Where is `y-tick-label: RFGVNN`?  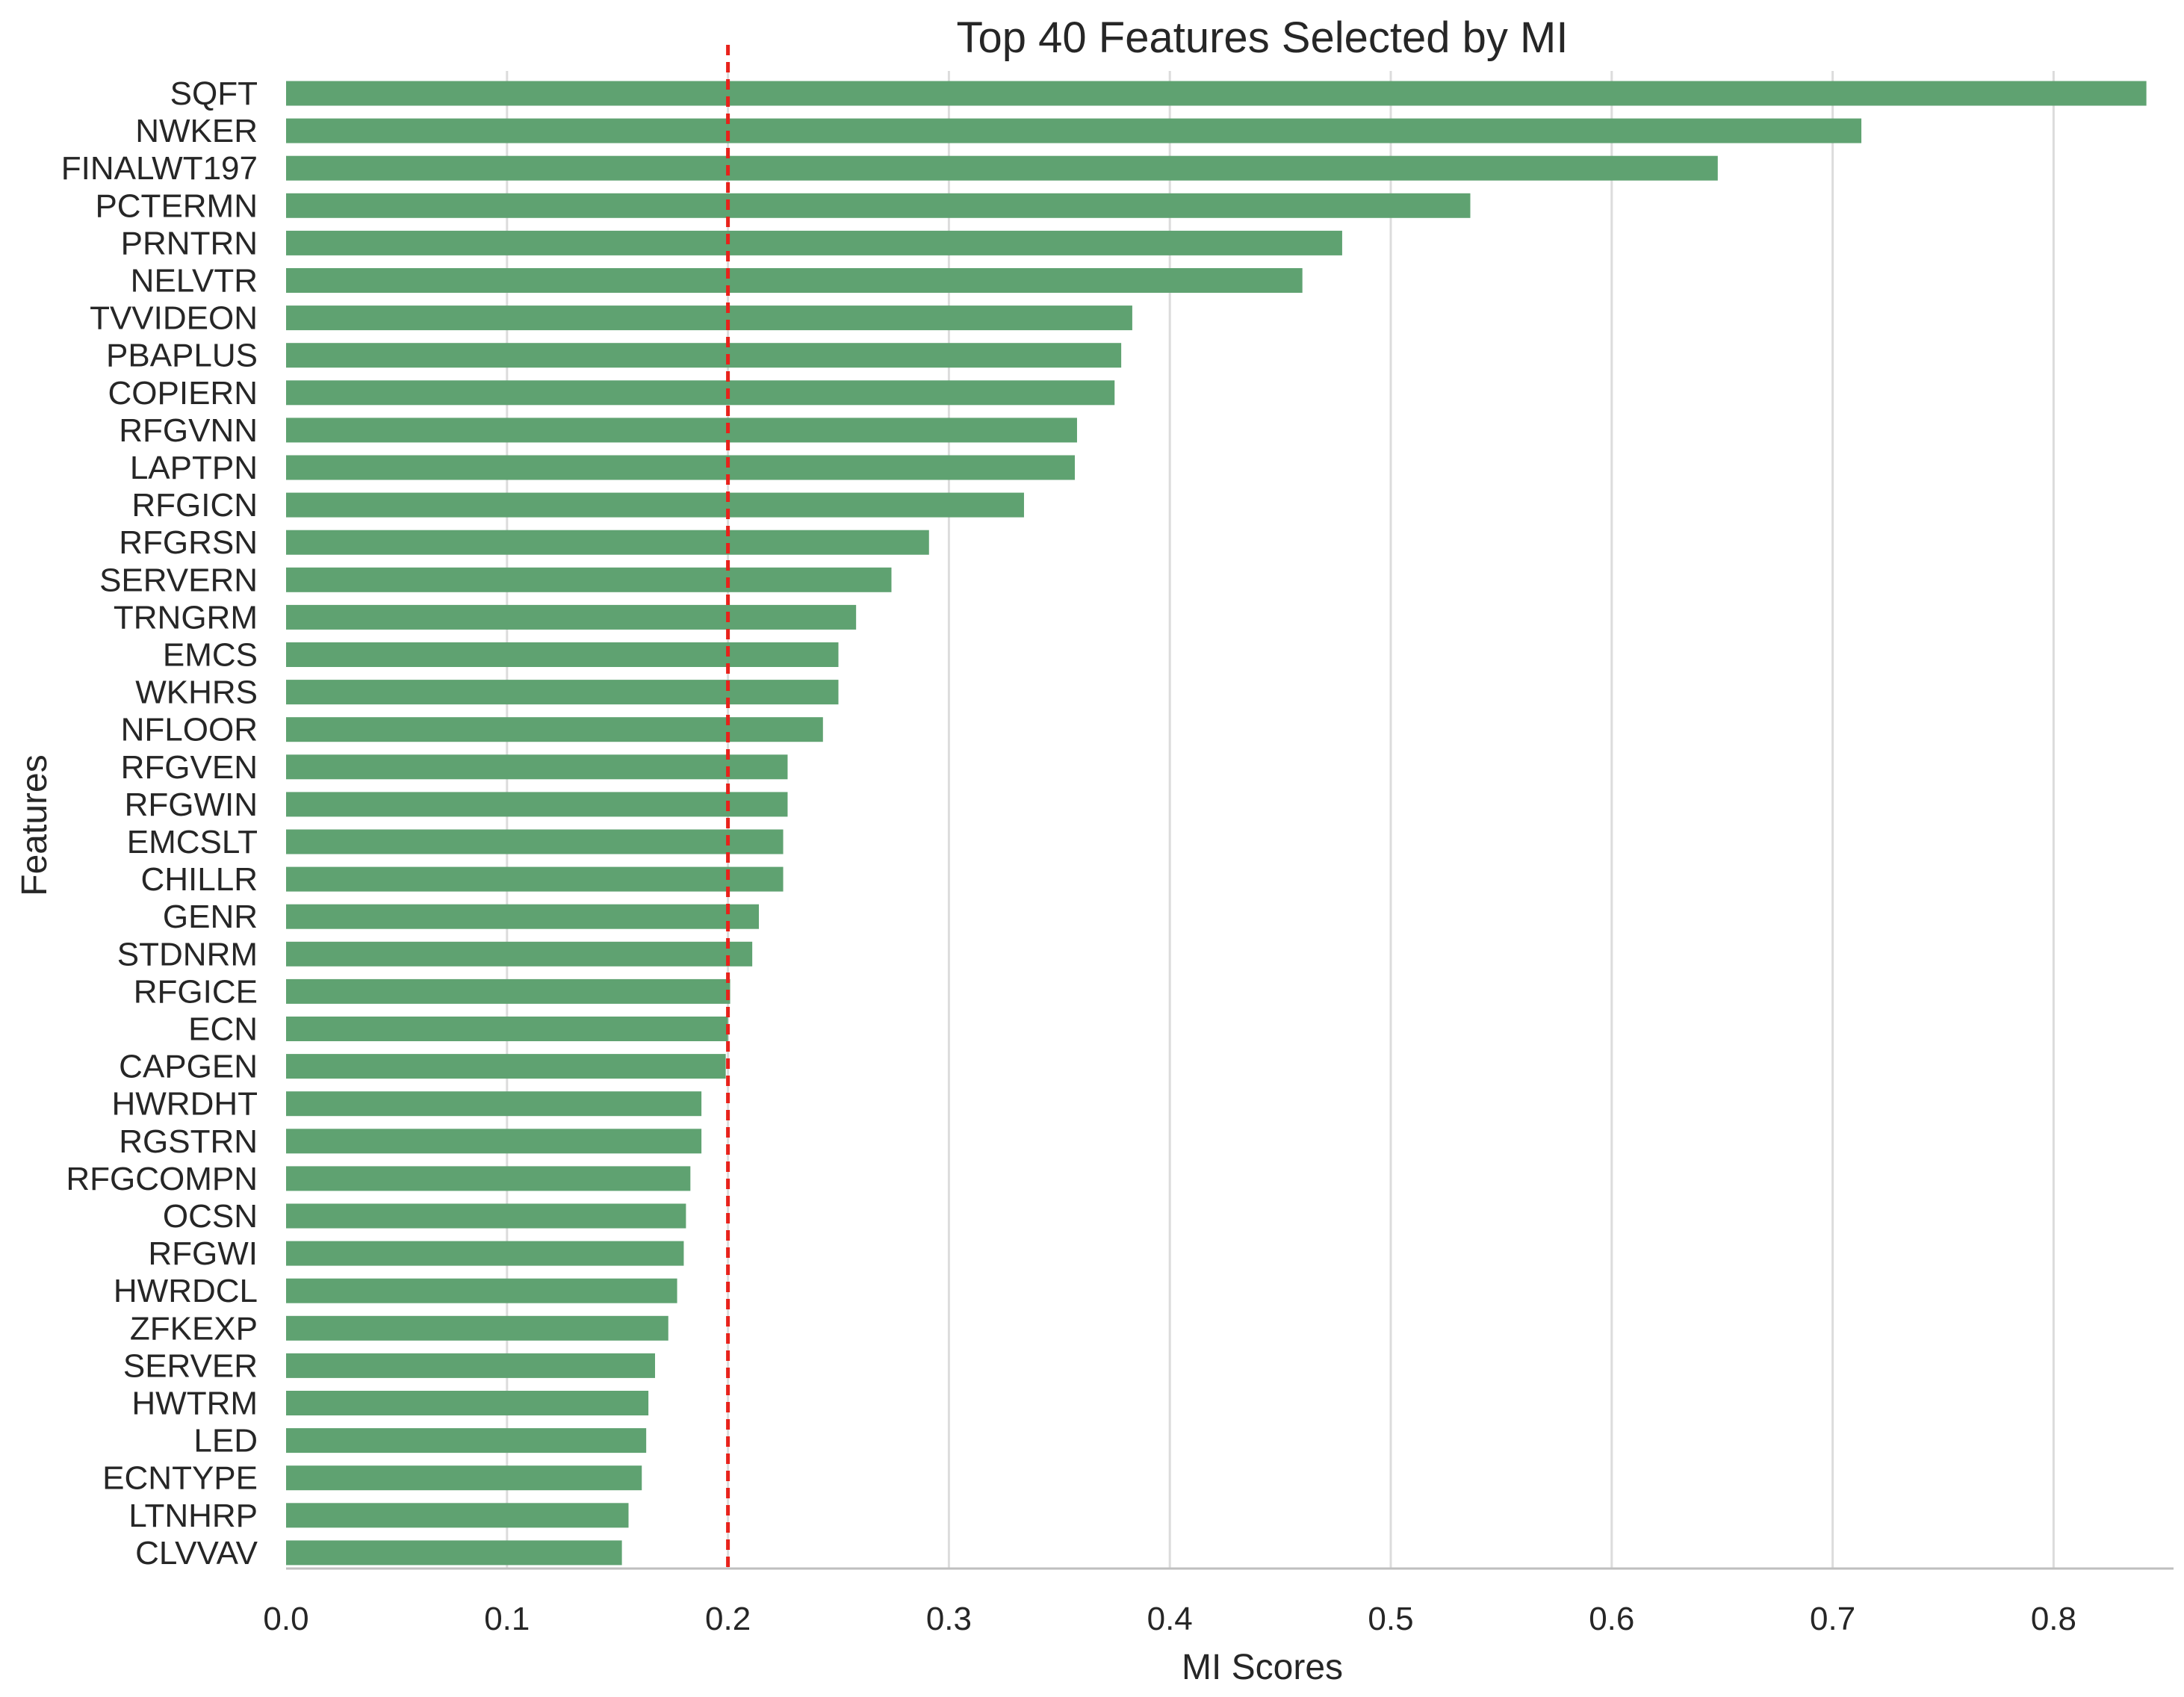
y-tick-label: RFGVNN is located at coordinates (188, 430).